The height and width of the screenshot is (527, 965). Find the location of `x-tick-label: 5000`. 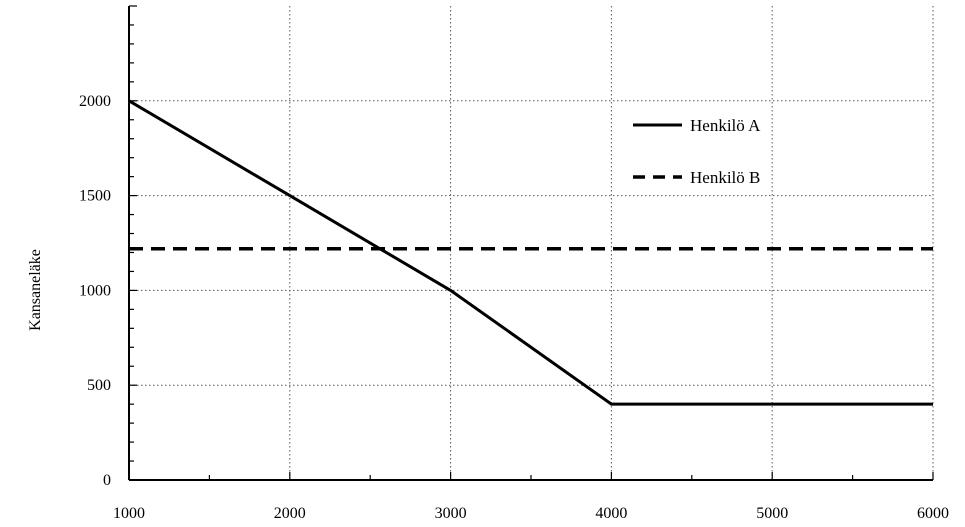

x-tick-label: 5000 is located at coordinates (772, 513).